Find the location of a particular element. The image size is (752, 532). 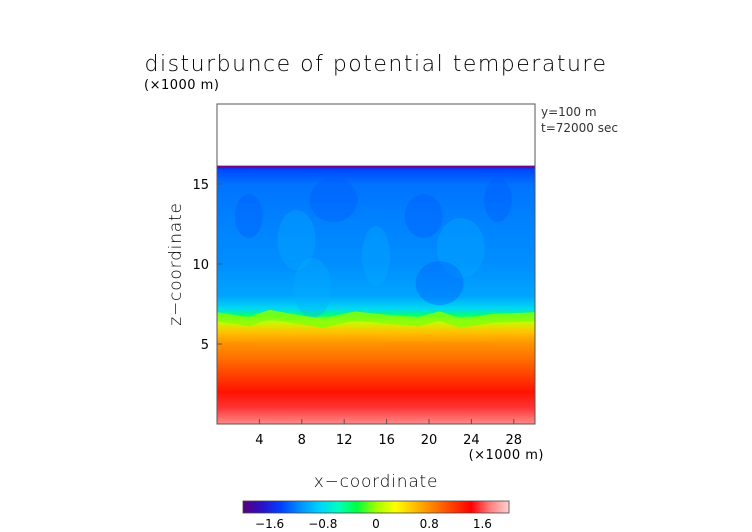

colorbar-ticks: −1.6 −0.8 0 0.8 1.6 is located at coordinates (373, 524).